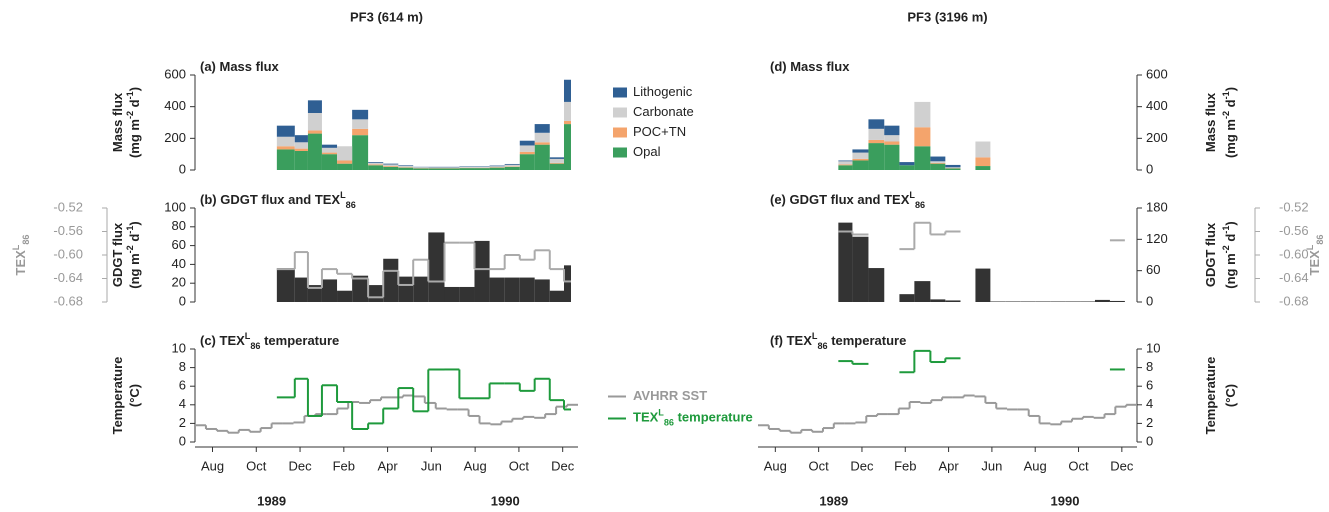 The image size is (1329, 512). Describe the element at coordinates (387, 465) in the screenshot. I see `x-tick-label: Apr` at that location.